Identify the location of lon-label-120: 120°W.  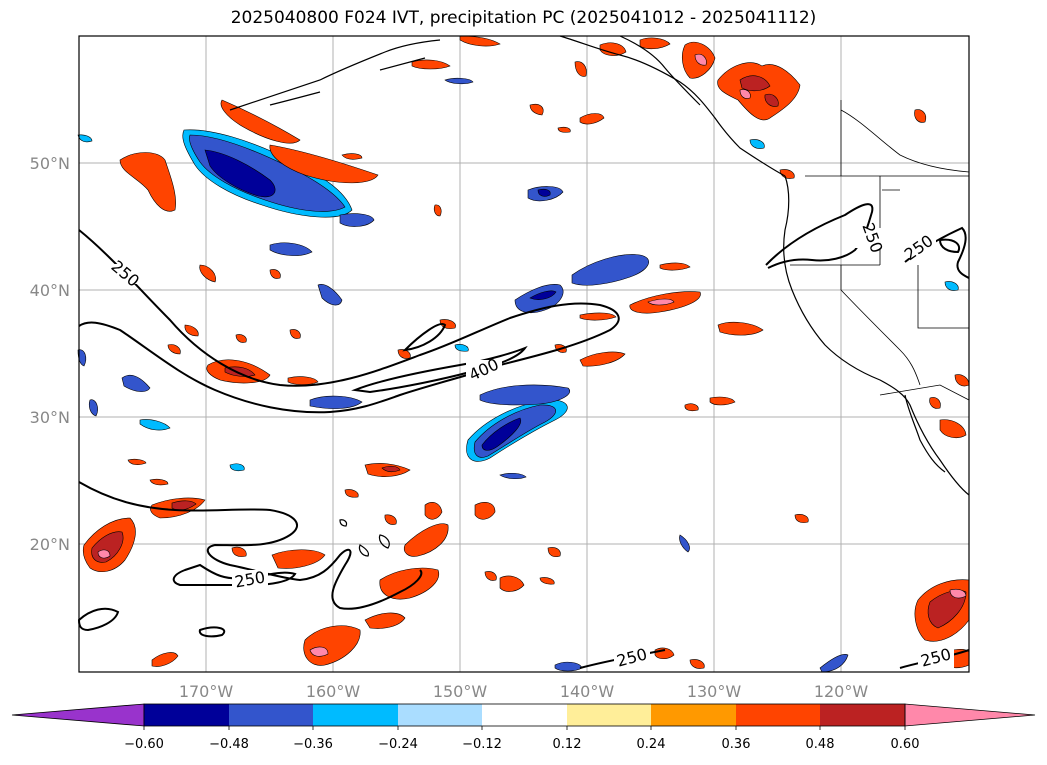
(841, 691).